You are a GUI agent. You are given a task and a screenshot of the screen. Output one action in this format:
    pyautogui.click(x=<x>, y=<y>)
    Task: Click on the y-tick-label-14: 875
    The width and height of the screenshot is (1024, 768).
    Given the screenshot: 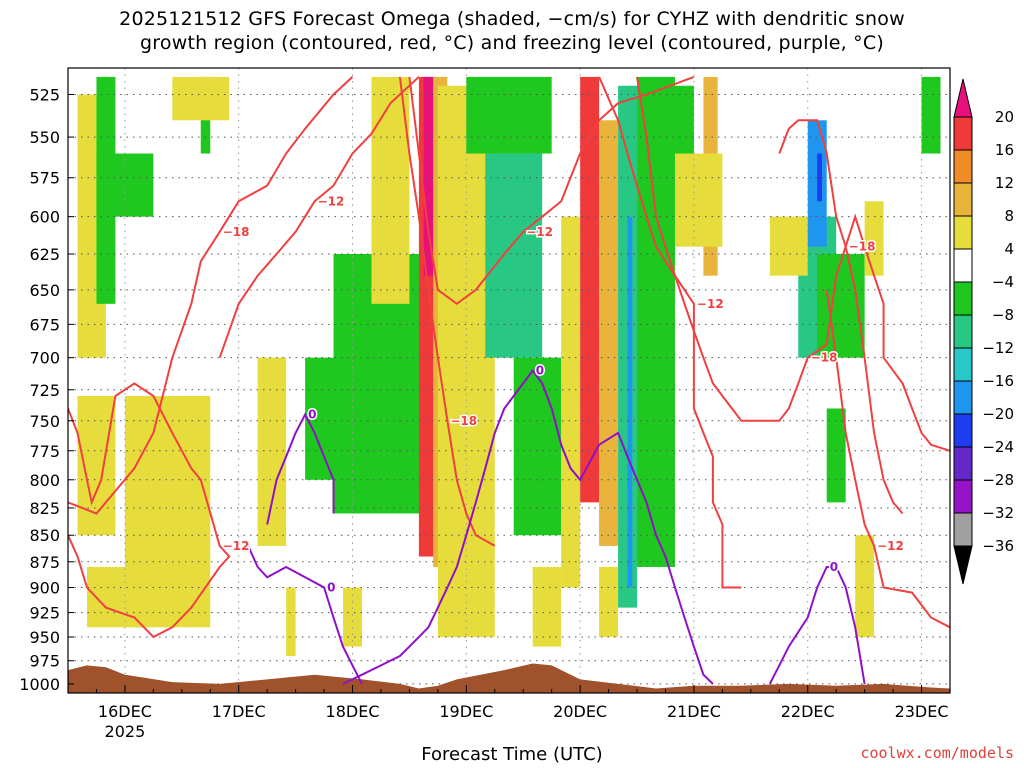 What is the action you would take?
    pyautogui.click(x=44, y=562)
    